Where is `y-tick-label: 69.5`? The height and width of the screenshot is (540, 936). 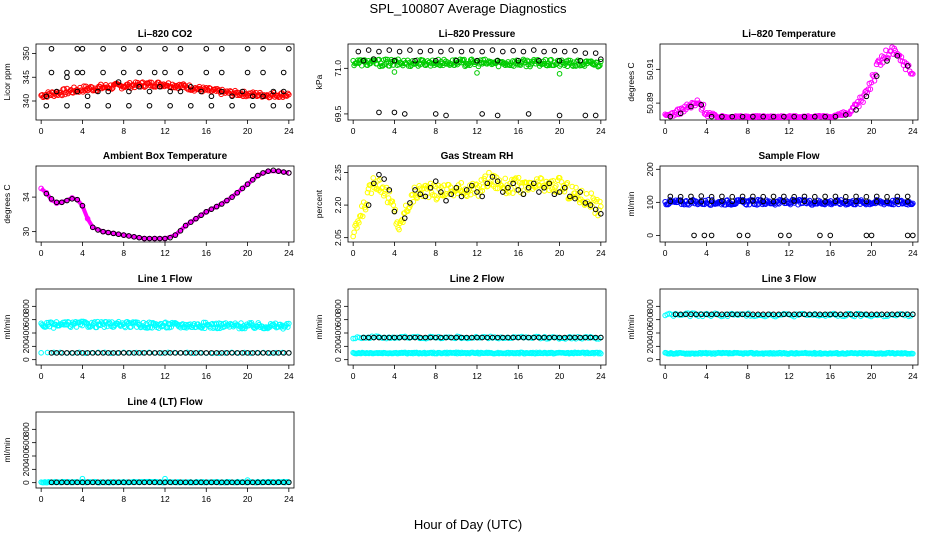 y-tick-label: 69.5 is located at coordinates (338, 113).